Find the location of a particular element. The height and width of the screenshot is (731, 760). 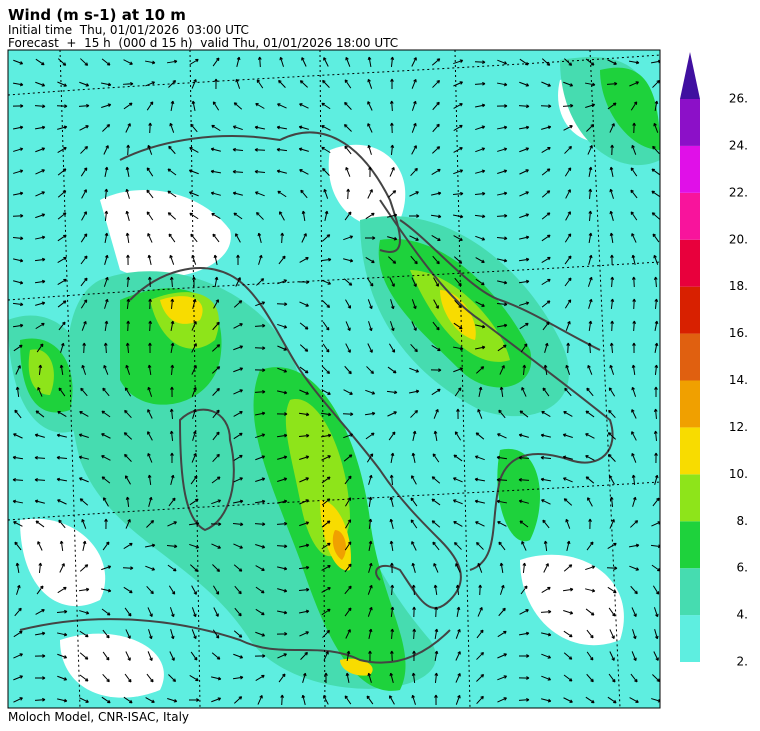

colorbar-label: 12. is located at coordinates (738, 427).